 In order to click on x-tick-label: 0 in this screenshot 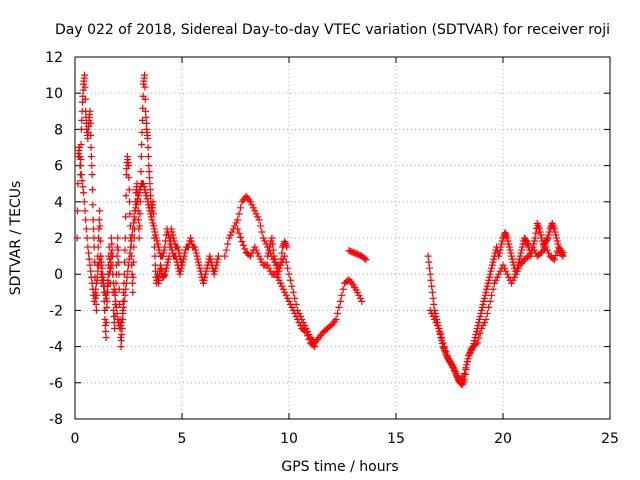, I will do `click(75, 439)`.